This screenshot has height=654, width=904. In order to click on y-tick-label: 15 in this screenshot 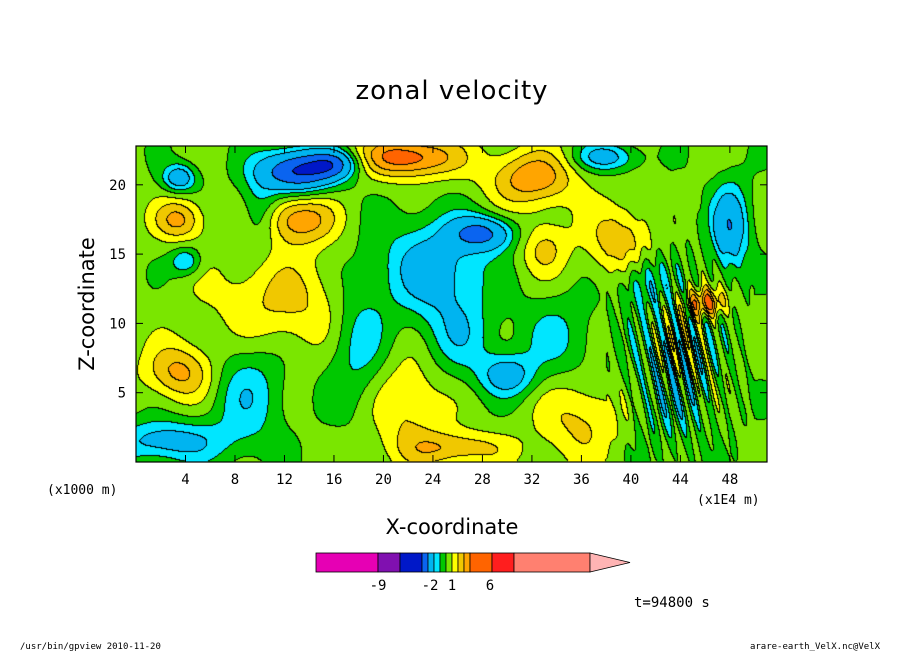, I will do `click(117, 255)`.